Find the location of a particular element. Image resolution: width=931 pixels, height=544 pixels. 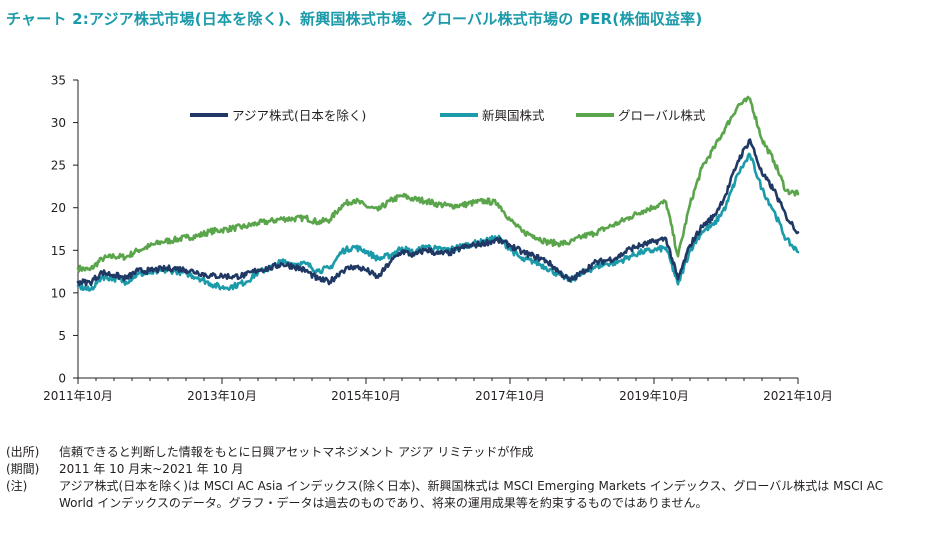

note-period-text: 2011 年 10 月末~2021 年 10 月 is located at coordinates (151, 469).